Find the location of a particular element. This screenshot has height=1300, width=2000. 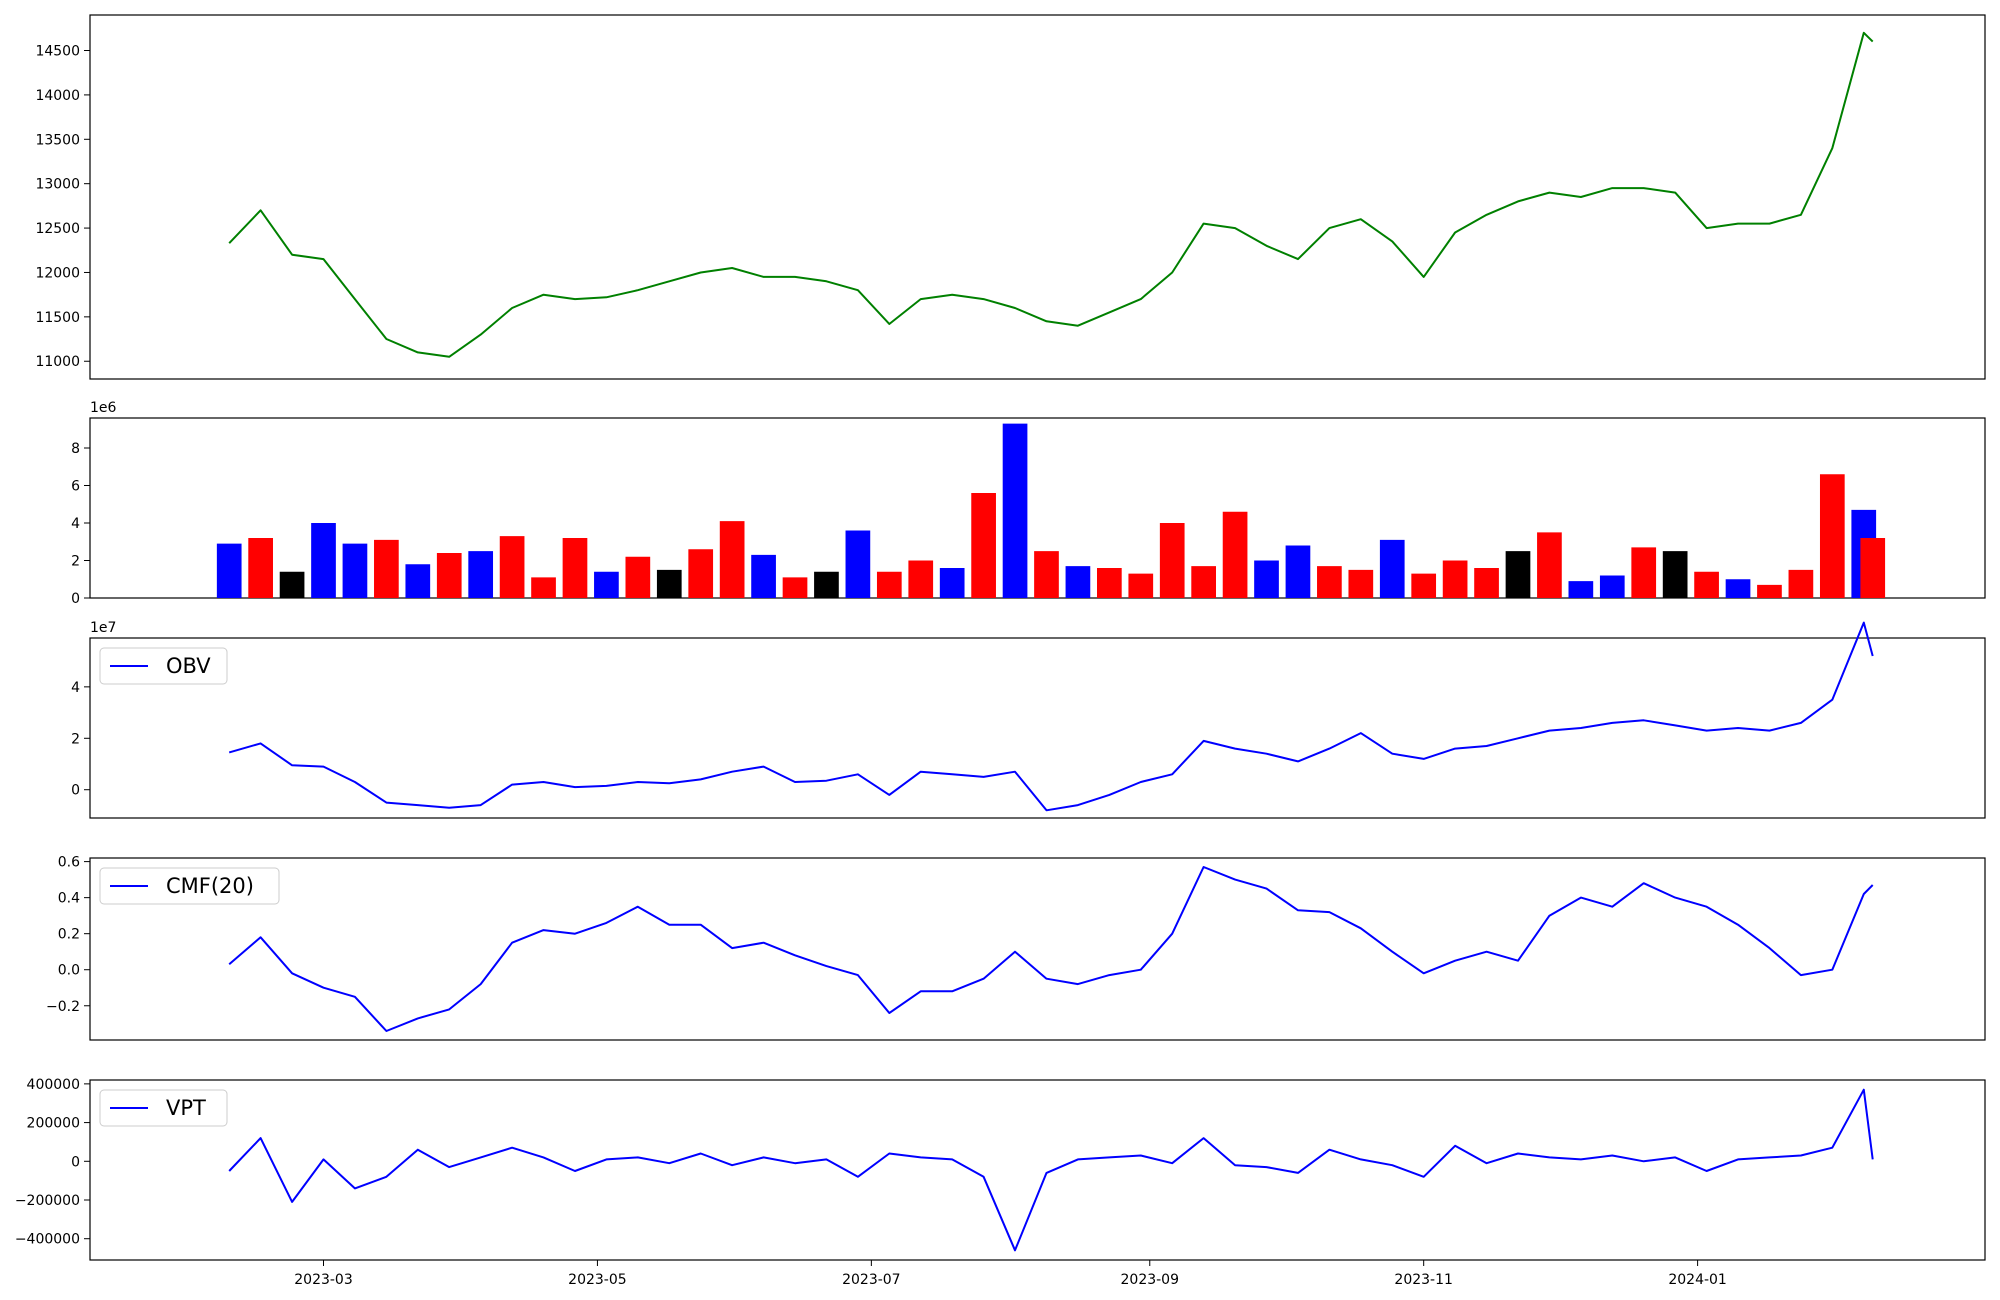

y-tick-label: 14000 is located at coordinates (57, 96).